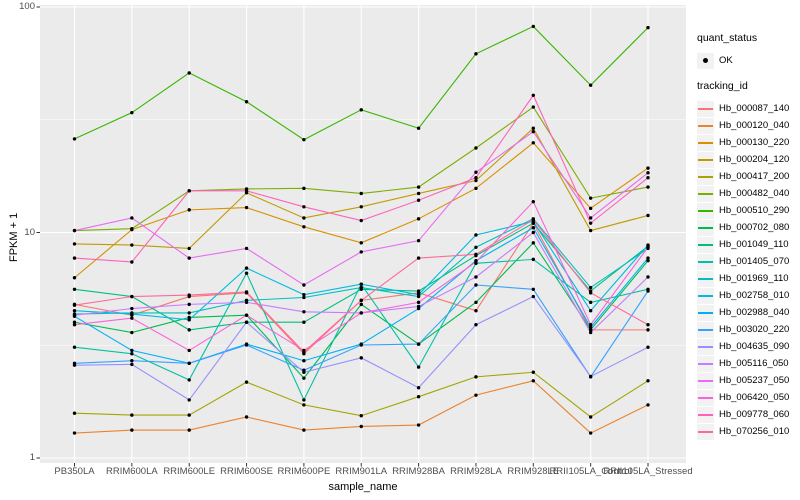 The height and width of the screenshot is (500, 800). Describe the element at coordinates (748, 210) in the screenshot. I see `legend-item-Hb_000510_290: Hb_000510_290` at that location.